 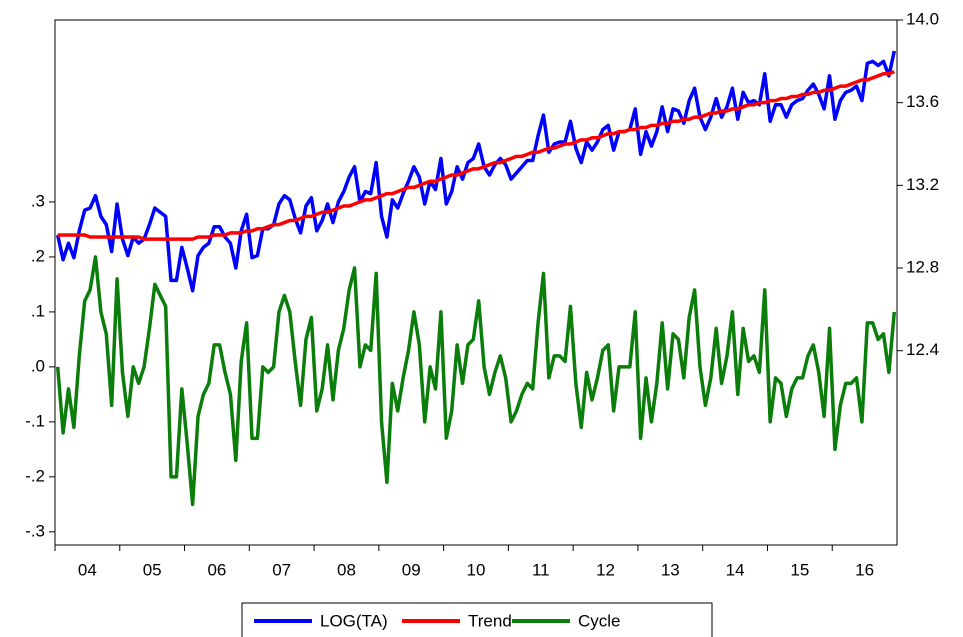 I want to click on legend-label: Cycle, so click(x=599, y=620).